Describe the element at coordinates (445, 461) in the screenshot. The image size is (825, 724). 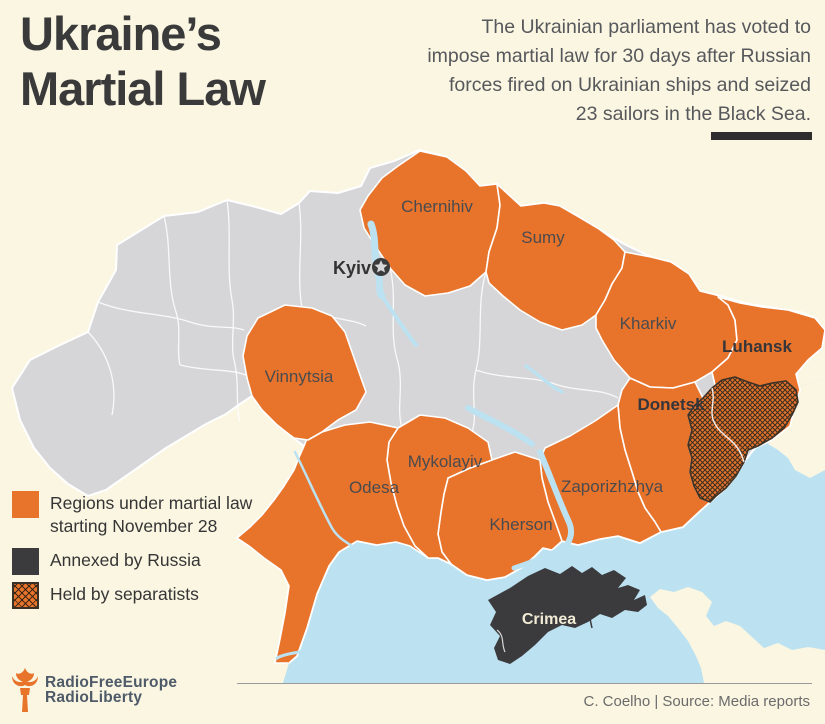
I see `region-label-mykolayiv: Mykolayiv` at that location.